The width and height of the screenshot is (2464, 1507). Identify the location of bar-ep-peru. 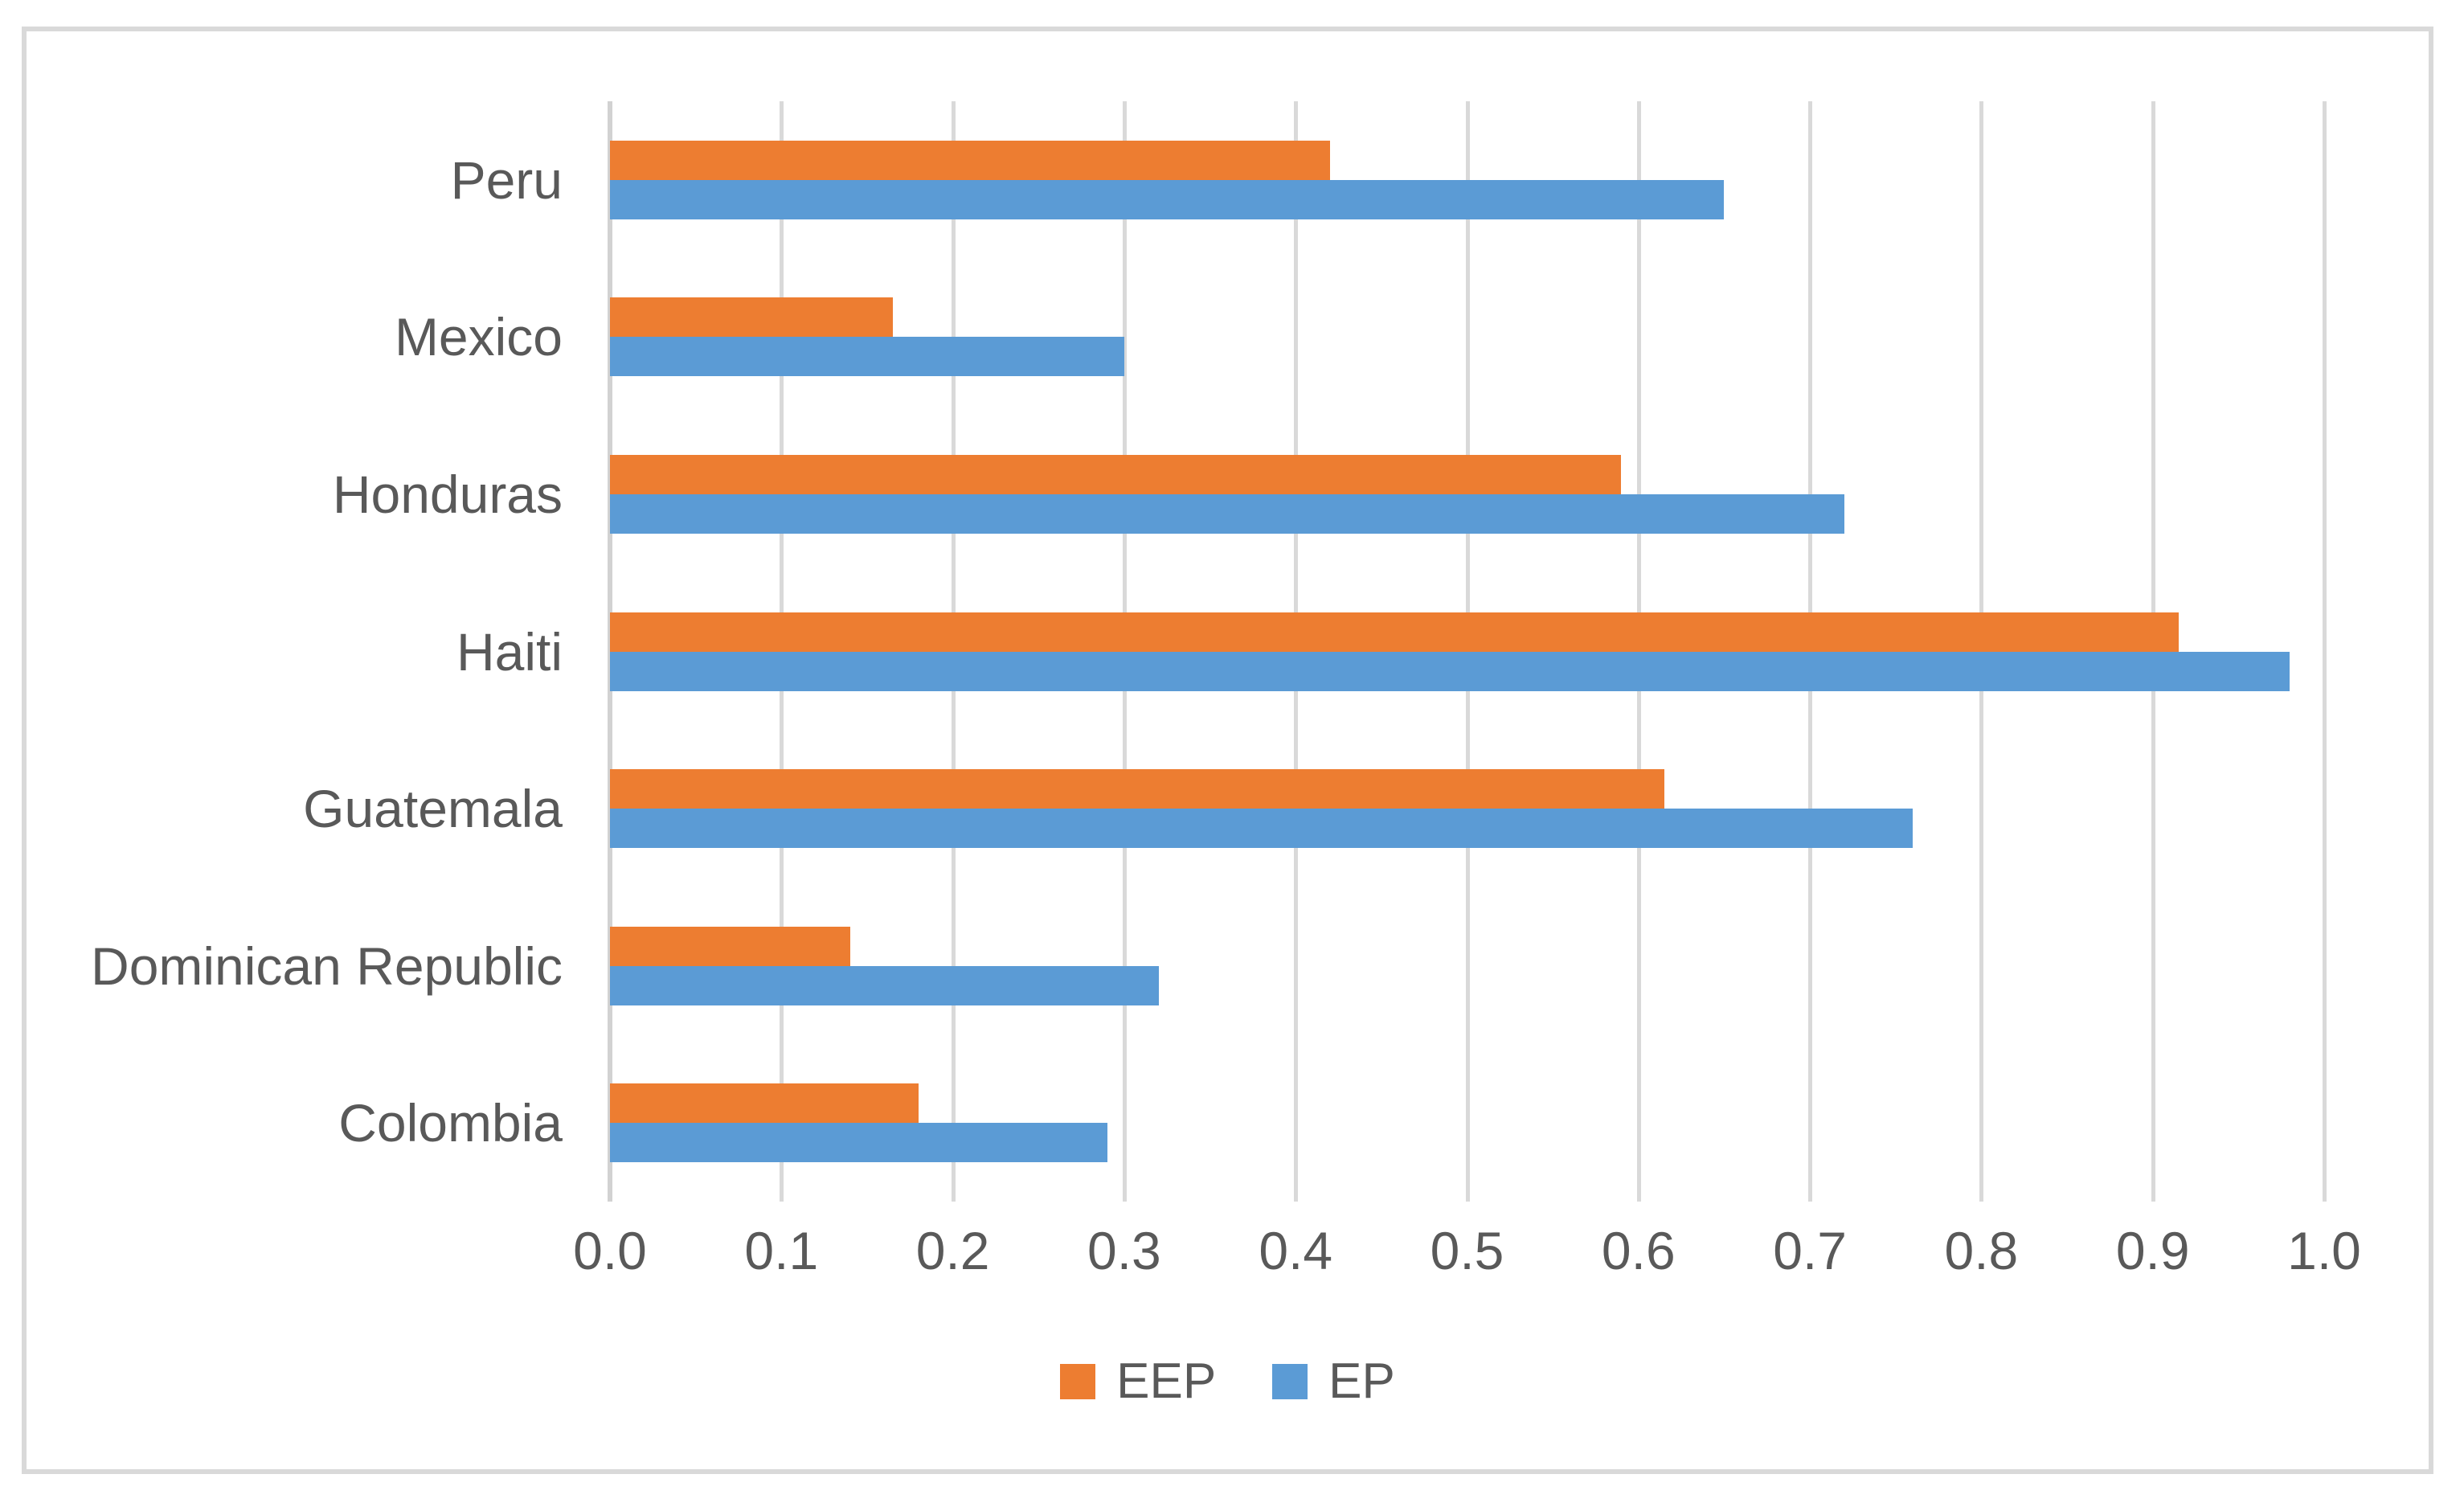
(1167, 199).